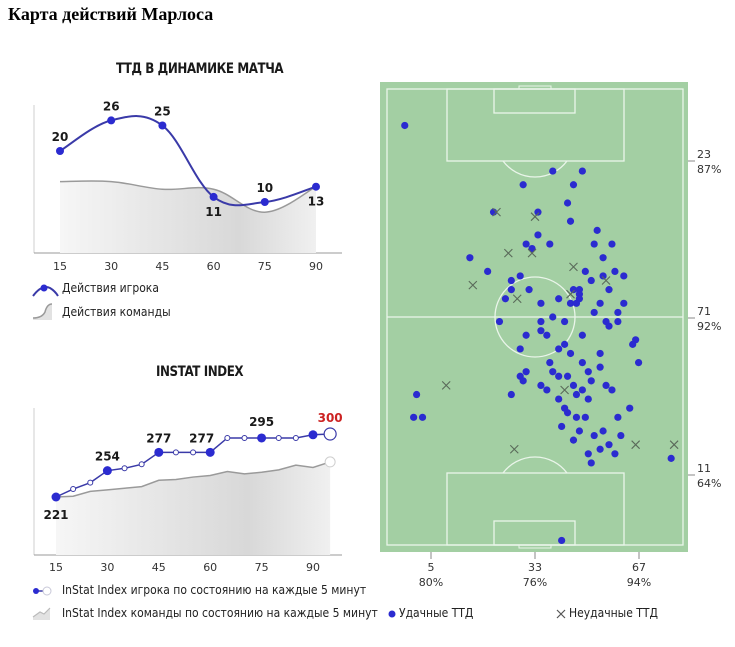  Describe the element at coordinates (201, 438) in the screenshot. I see `data-label: 277` at that location.